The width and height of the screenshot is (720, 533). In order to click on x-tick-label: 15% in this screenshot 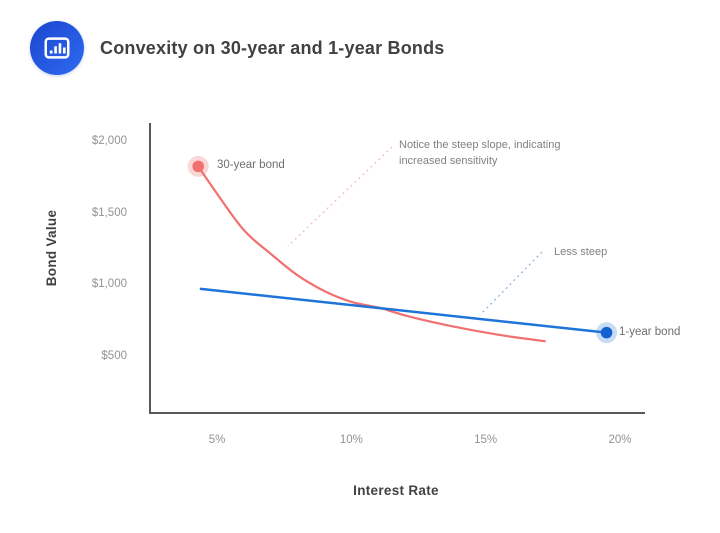, I will do `click(486, 440)`.